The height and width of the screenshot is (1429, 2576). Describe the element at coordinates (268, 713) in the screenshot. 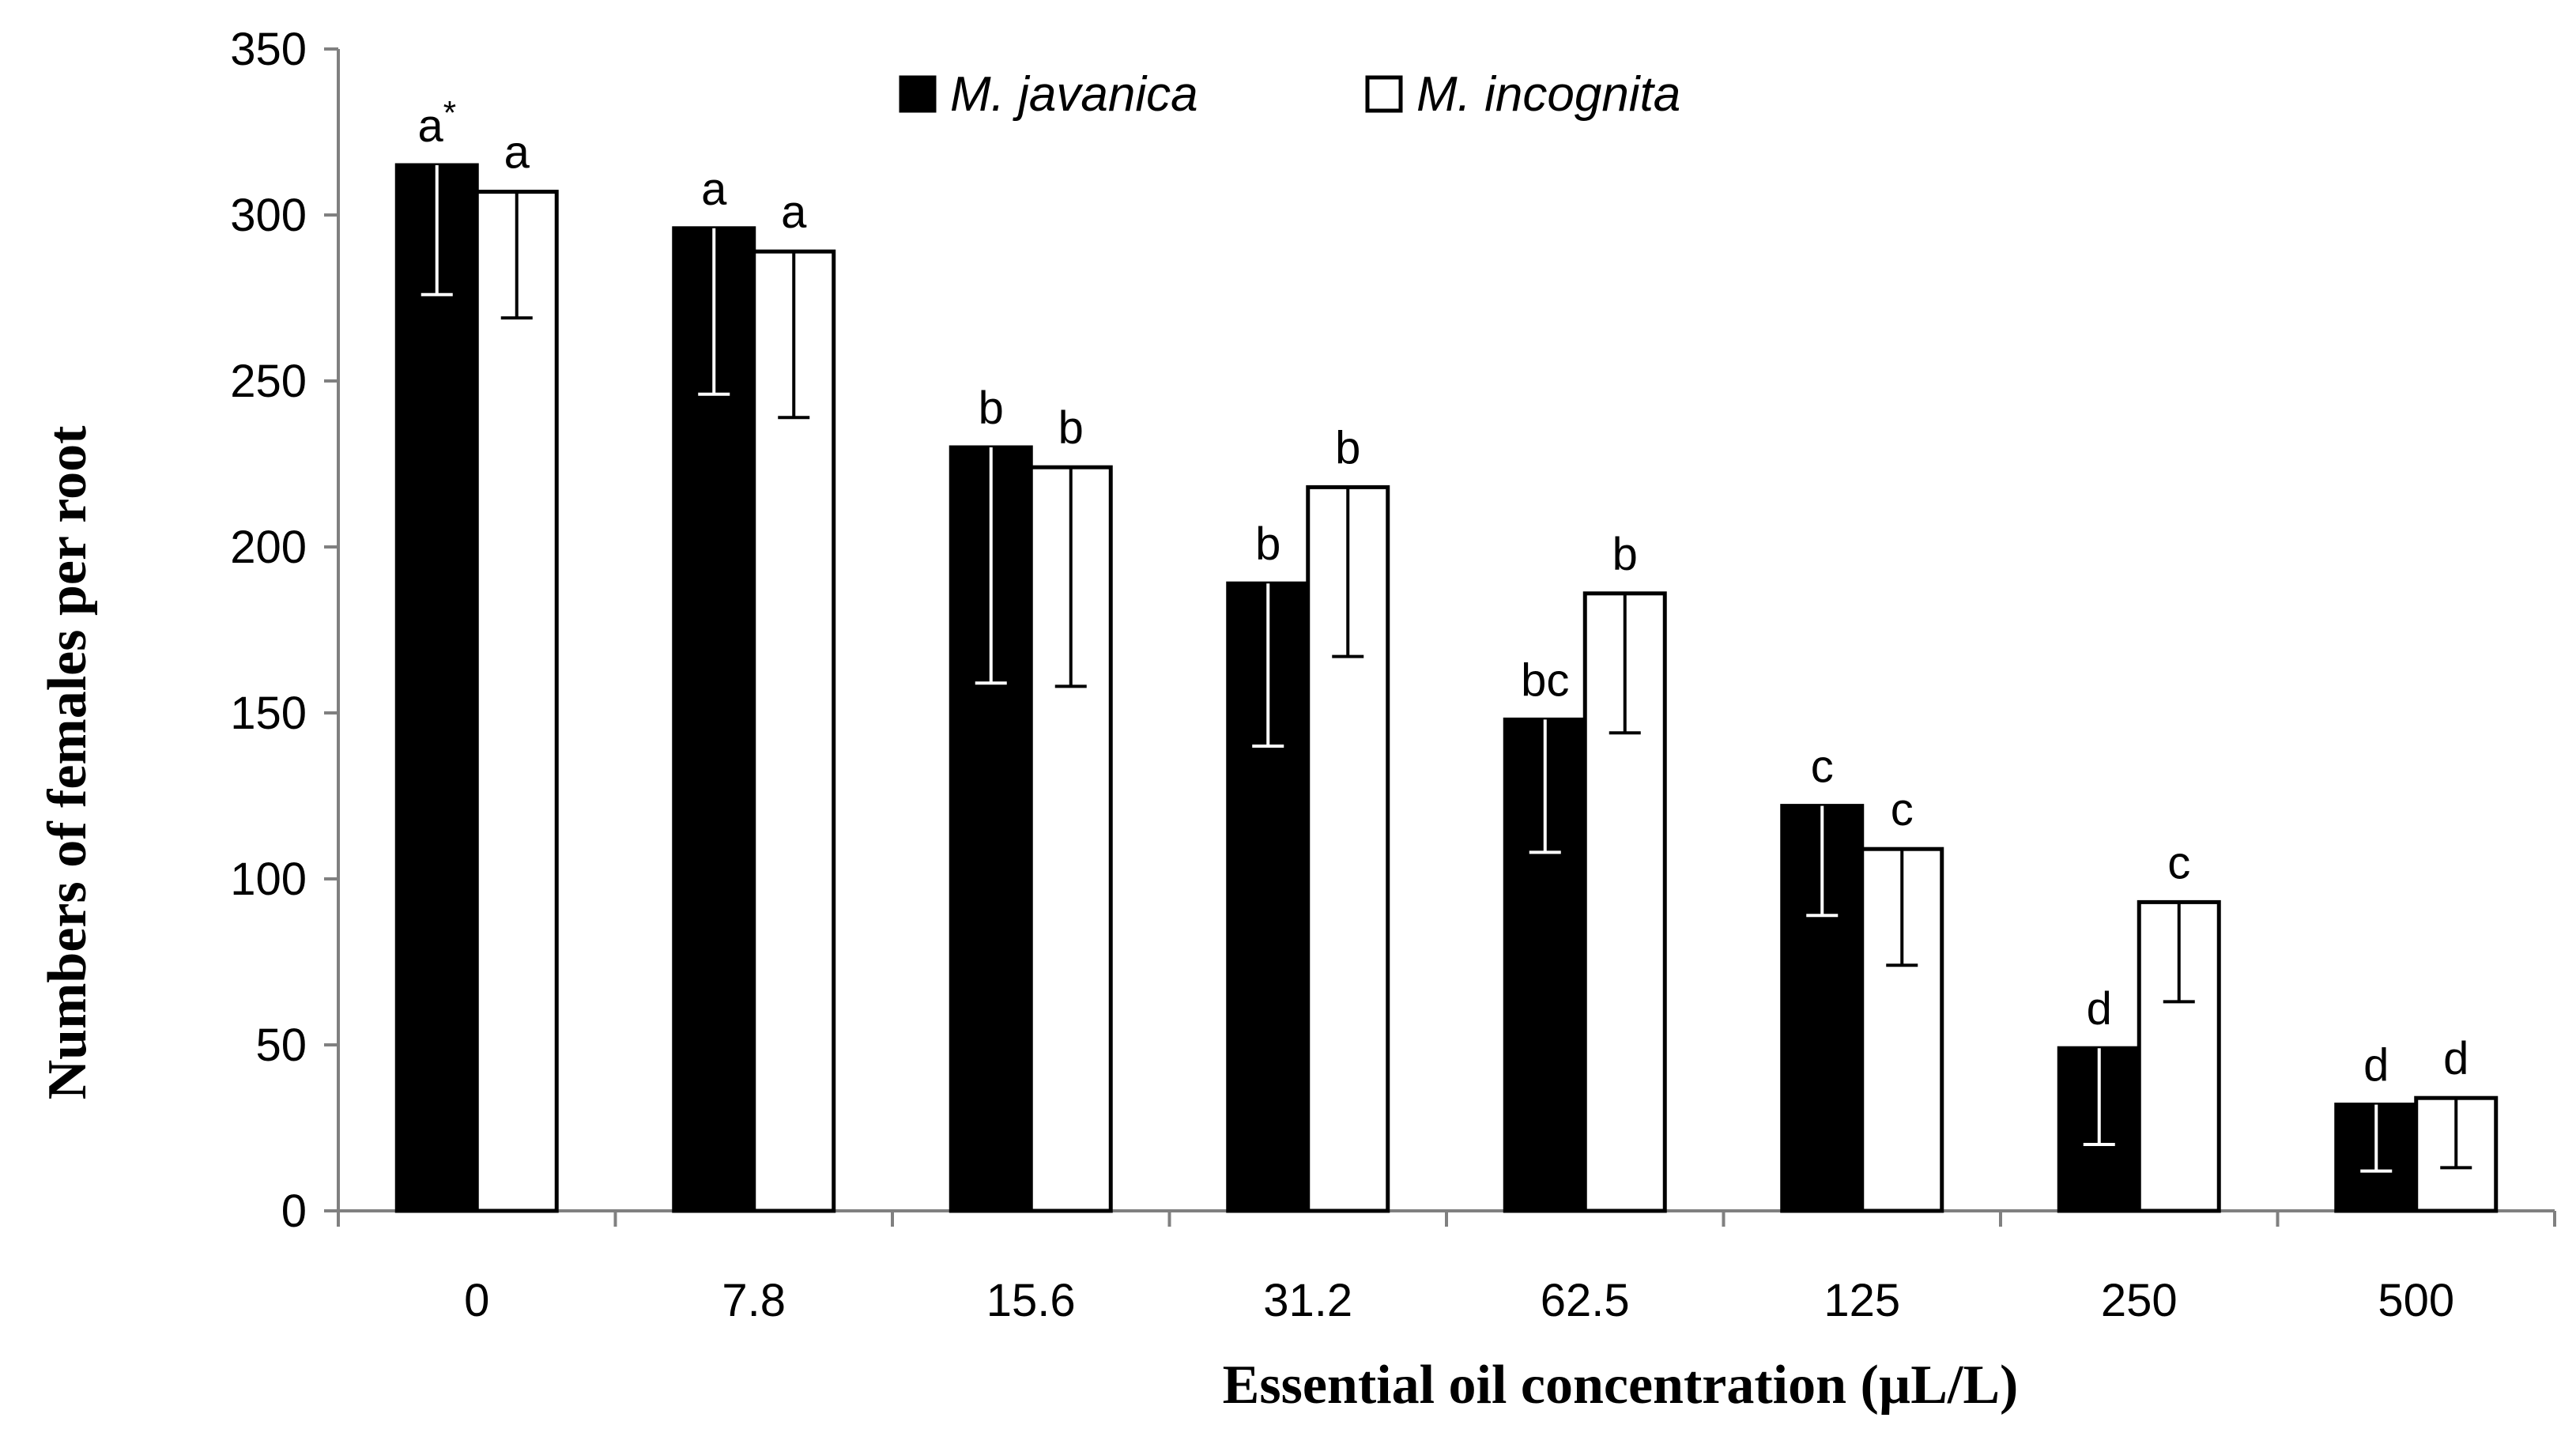

I see `y-tick-label: 150` at that location.